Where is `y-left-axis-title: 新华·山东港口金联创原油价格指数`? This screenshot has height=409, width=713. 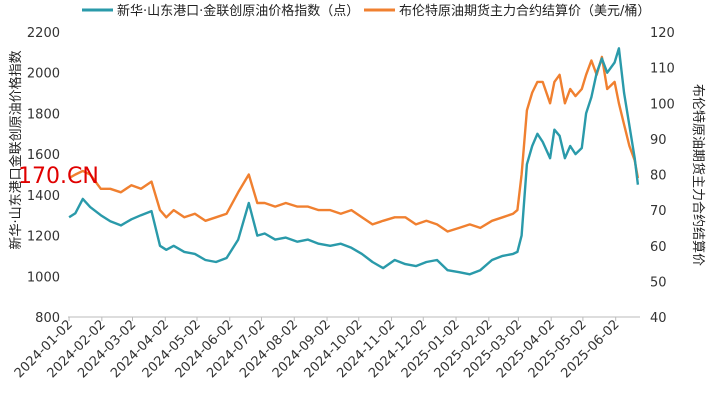 y-left-axis-title: 新华·山东港口金联创原油价格指数 is located at coordinates (16, 149).